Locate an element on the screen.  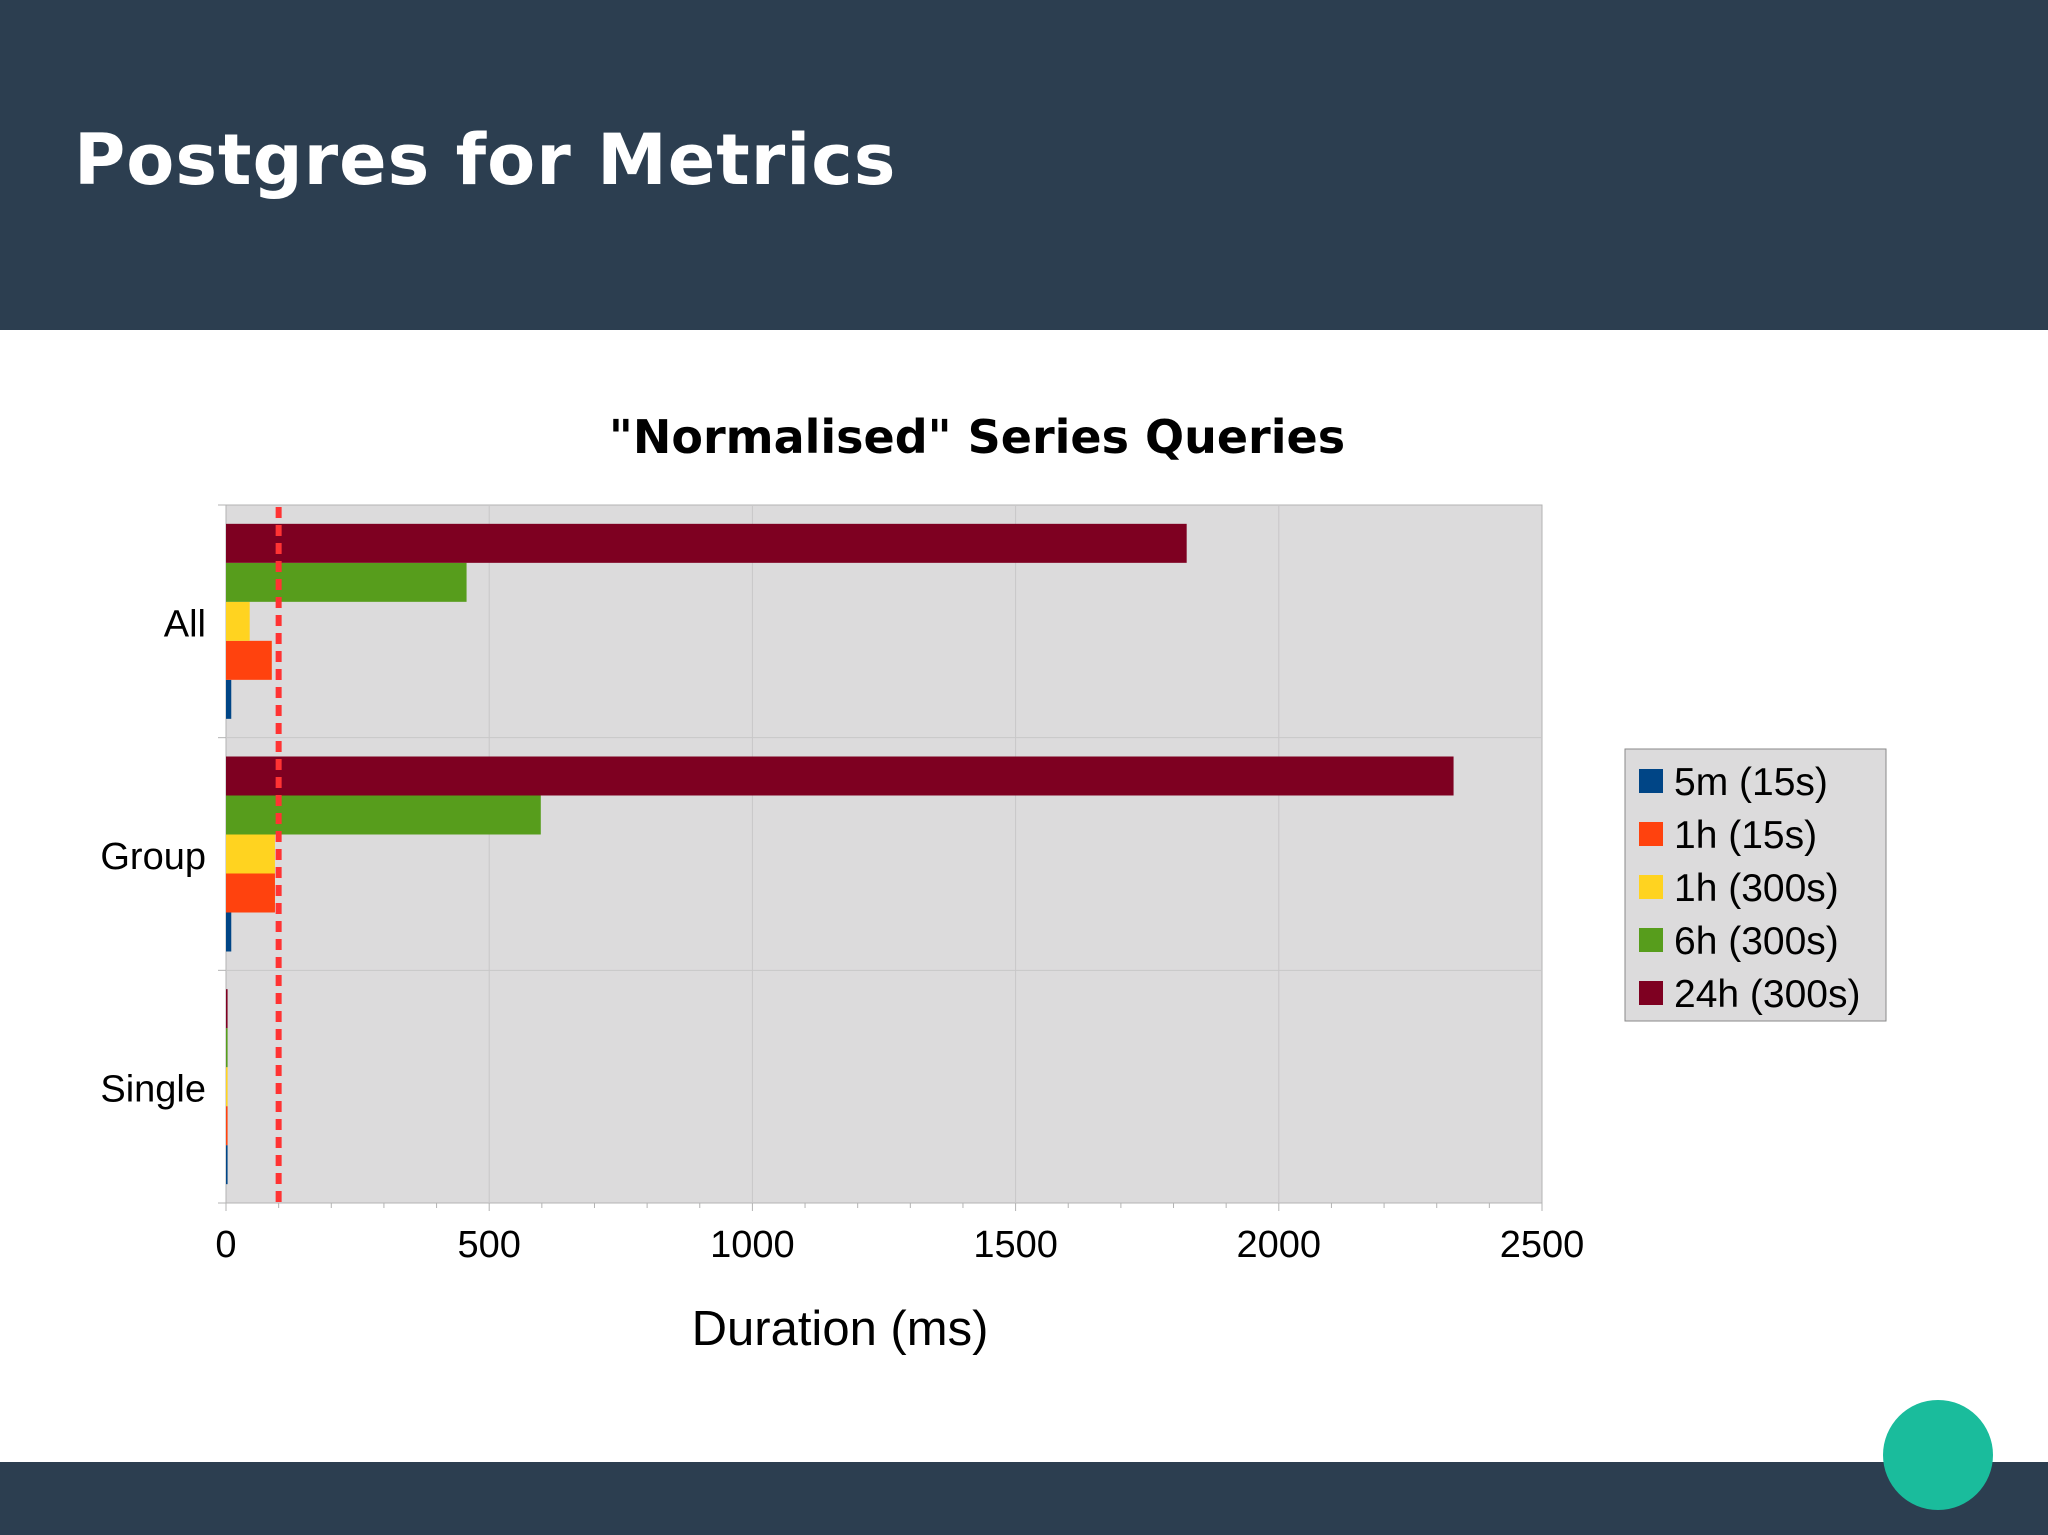
y-tick-label: All is located at coordinates (185, 624).